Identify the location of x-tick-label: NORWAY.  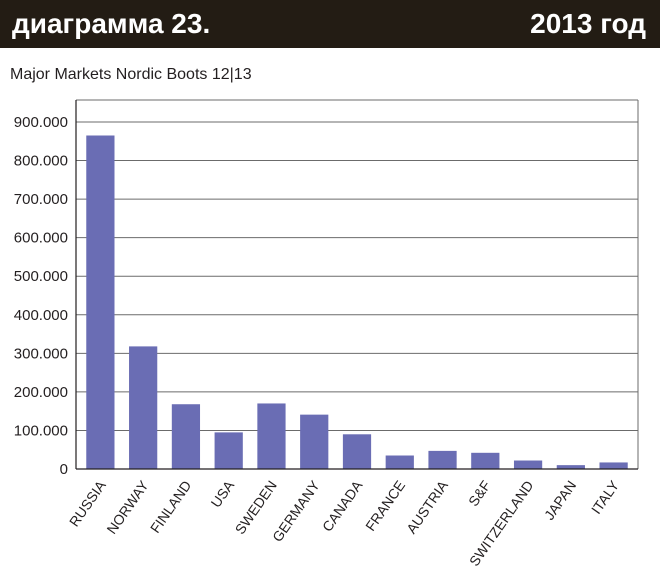
(127, 507).